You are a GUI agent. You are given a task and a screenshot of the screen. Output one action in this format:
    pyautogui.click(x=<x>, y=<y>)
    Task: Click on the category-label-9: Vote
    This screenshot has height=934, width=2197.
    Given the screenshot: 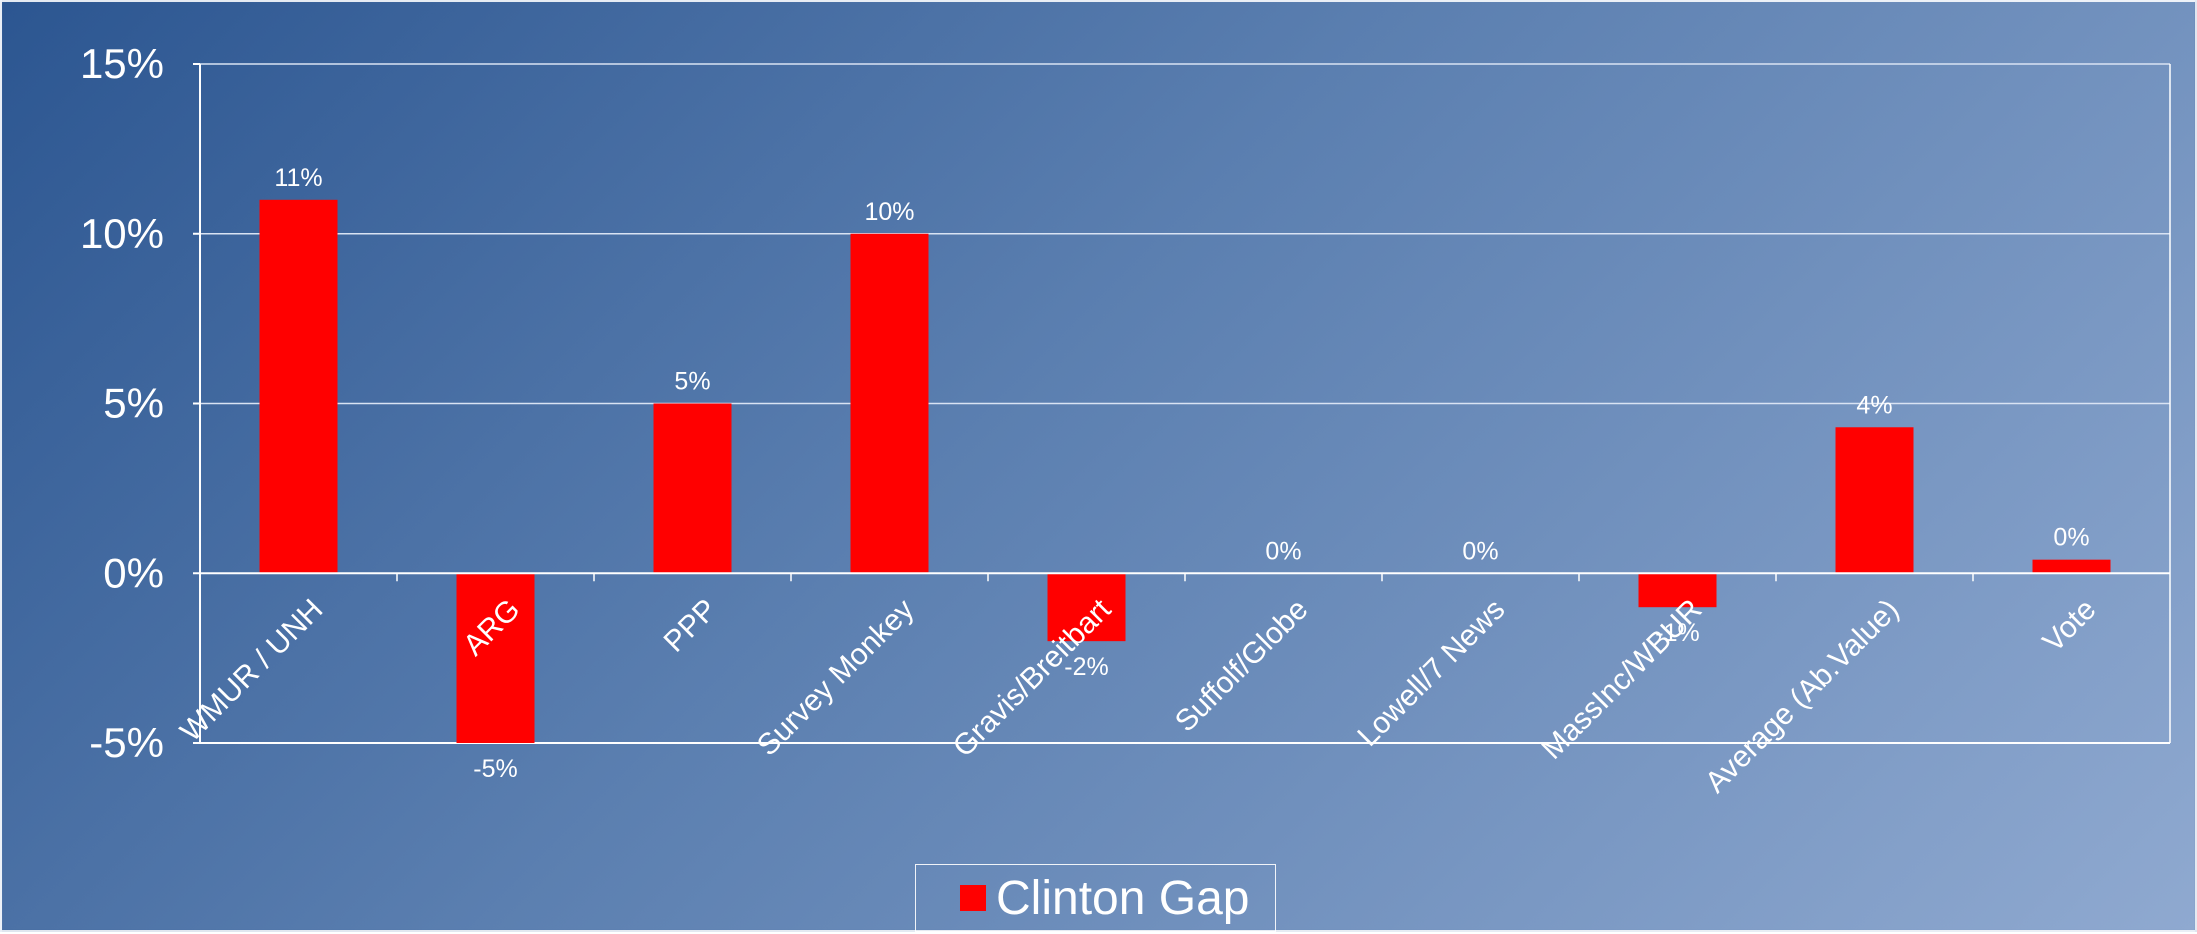 What is the action you would take?
    pyautogui.click(x=2070, y=626)
    